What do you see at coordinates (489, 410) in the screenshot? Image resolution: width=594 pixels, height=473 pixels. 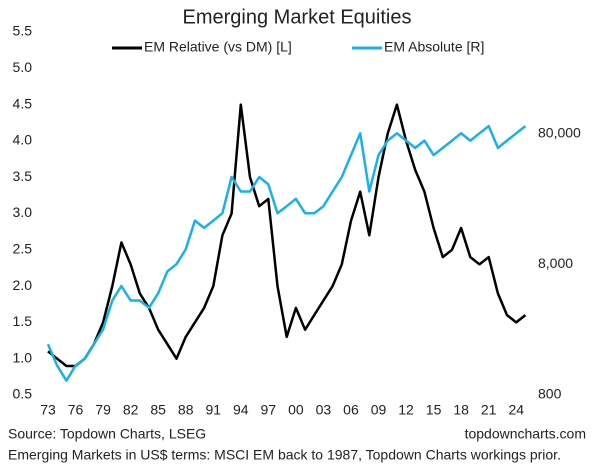 I see `x-tick-label: 21` at bounding box center [489, 410].